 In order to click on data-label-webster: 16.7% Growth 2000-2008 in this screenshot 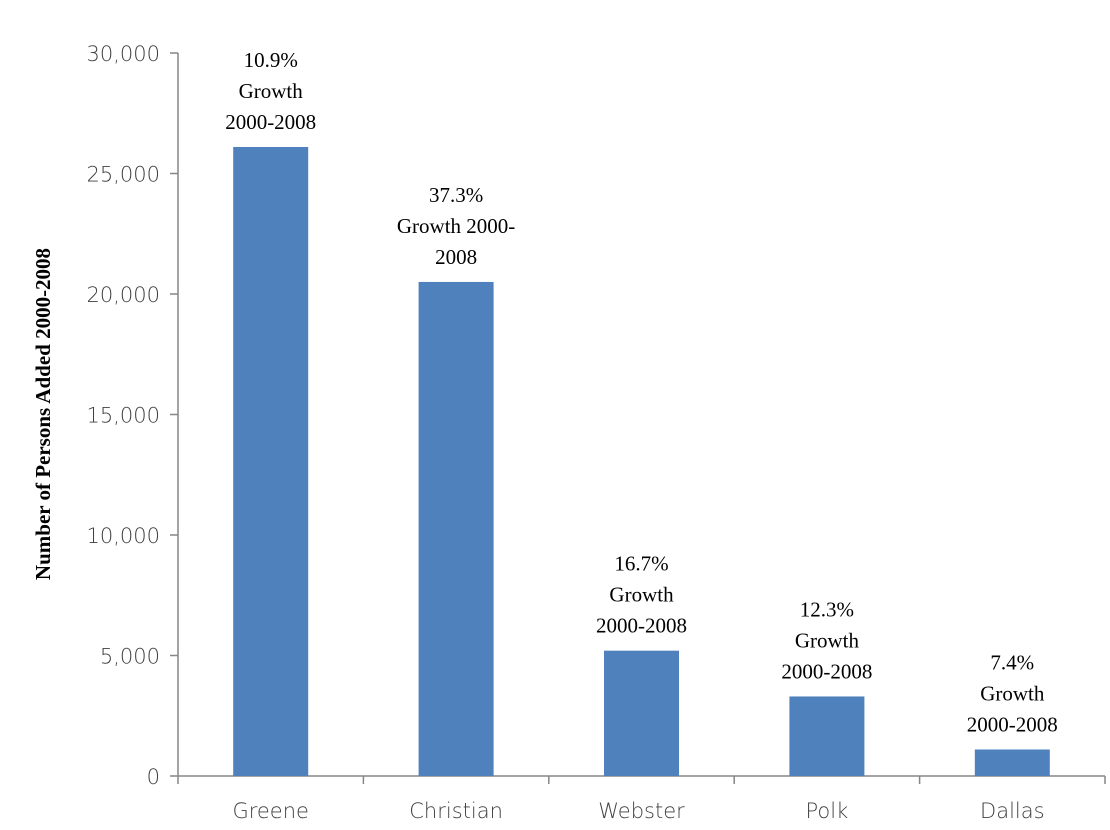, I will do `click(641, 595)`.